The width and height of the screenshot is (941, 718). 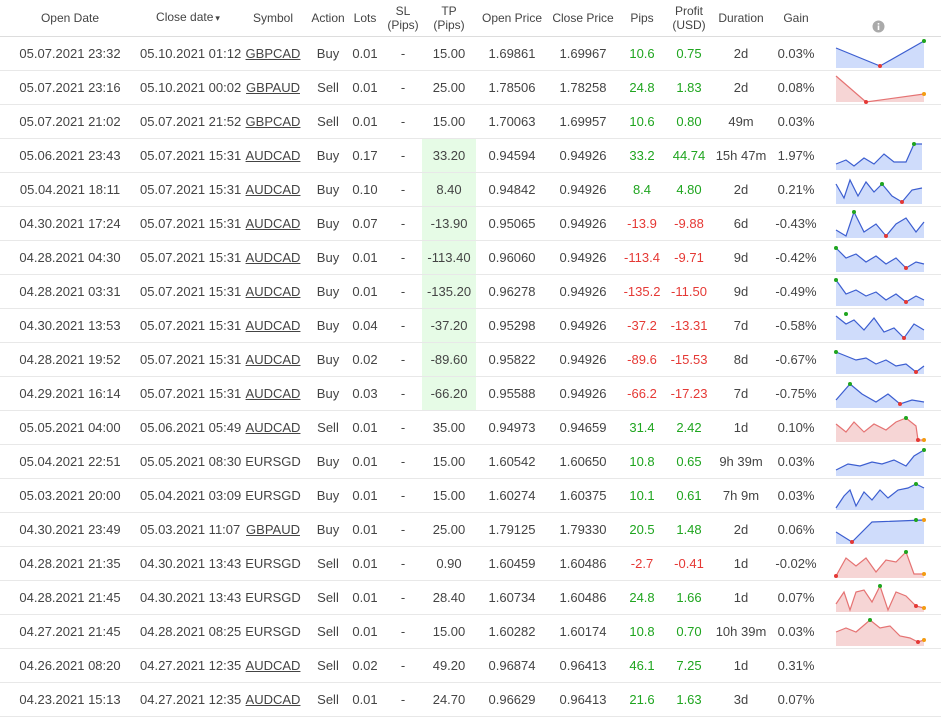 I want to click on cell: 04.30.2021 13:43, so click(x=190, y=597).